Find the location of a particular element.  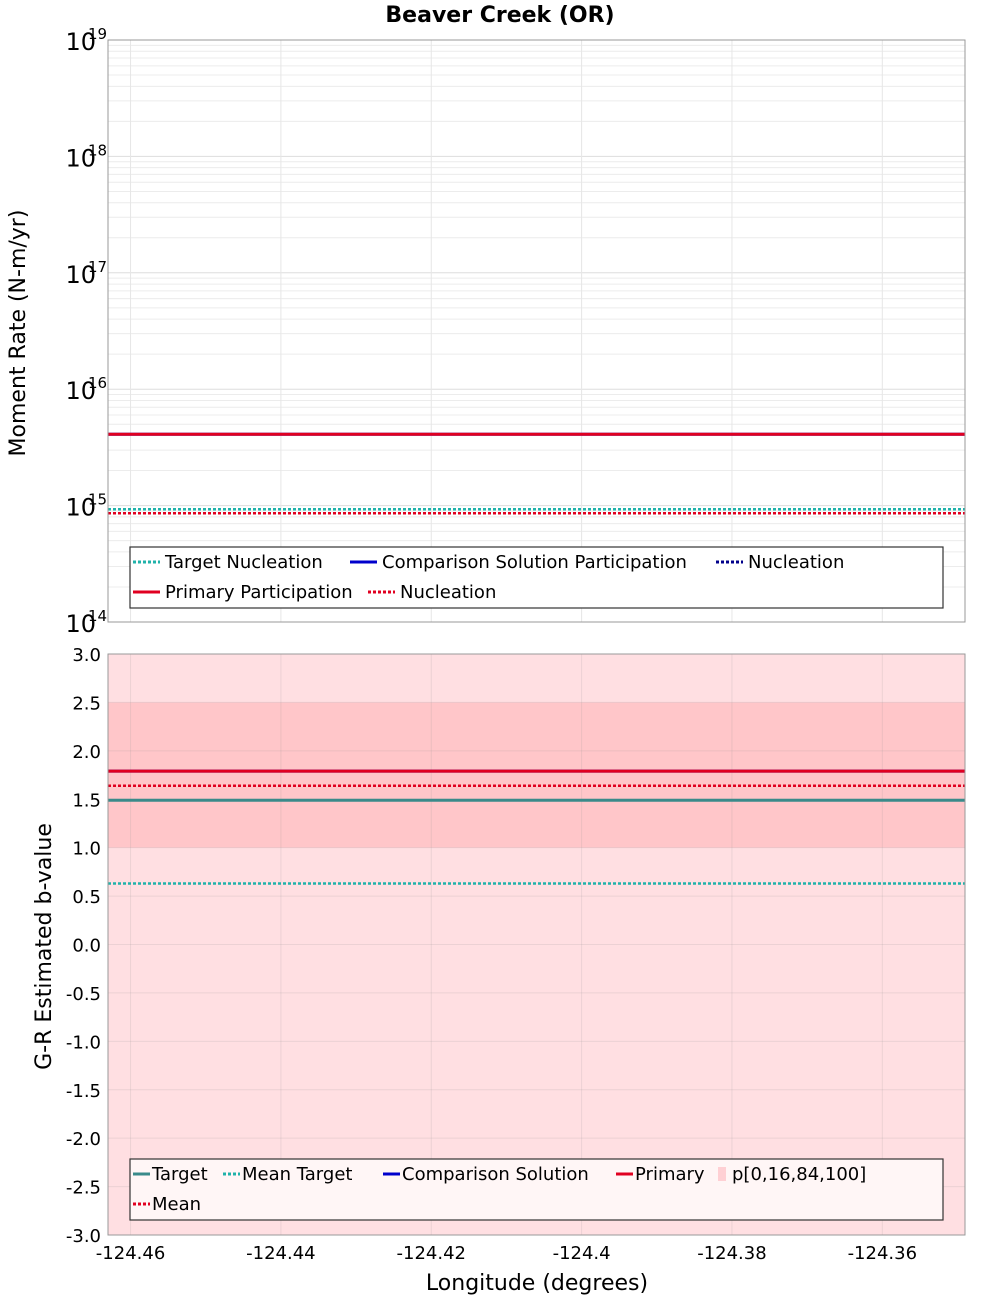

y-tick-label: -1.0 is located at coordinates (83, 1042).